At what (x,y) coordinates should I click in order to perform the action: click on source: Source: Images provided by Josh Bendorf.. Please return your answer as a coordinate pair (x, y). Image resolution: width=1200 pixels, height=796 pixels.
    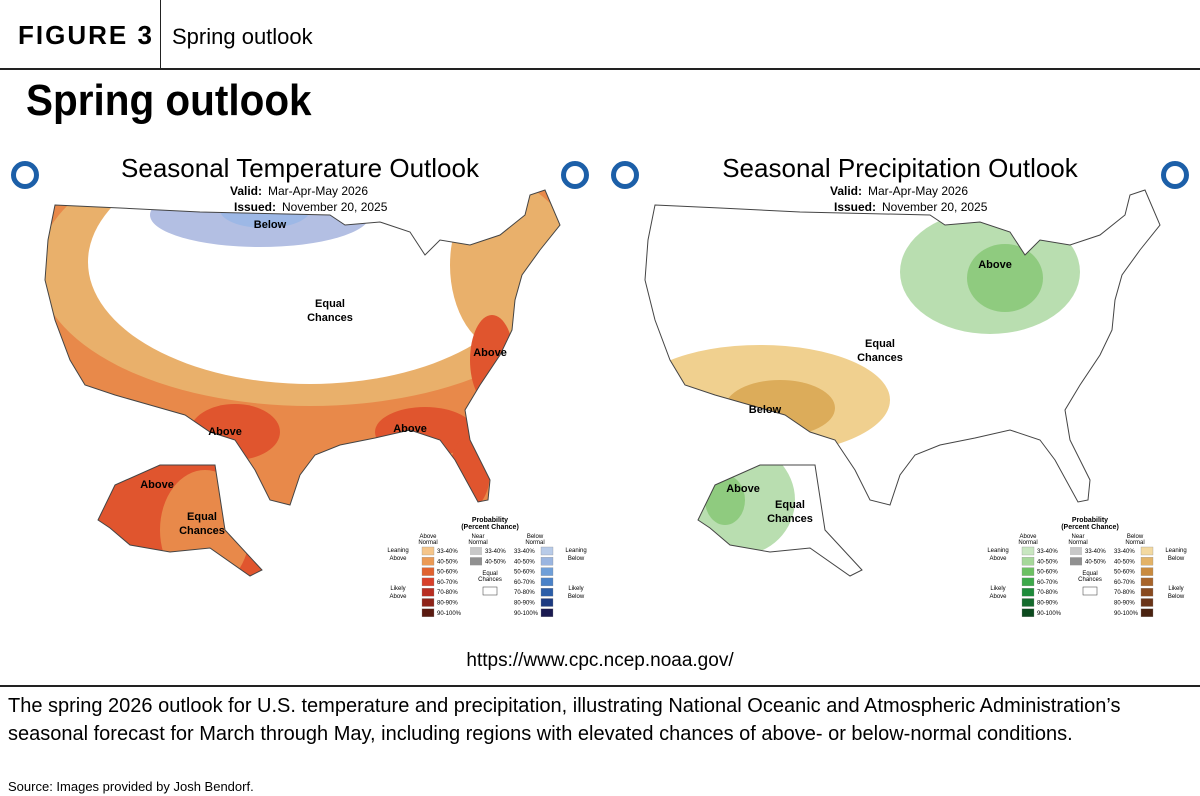
    Looking at the image, I should click on (131, 786).